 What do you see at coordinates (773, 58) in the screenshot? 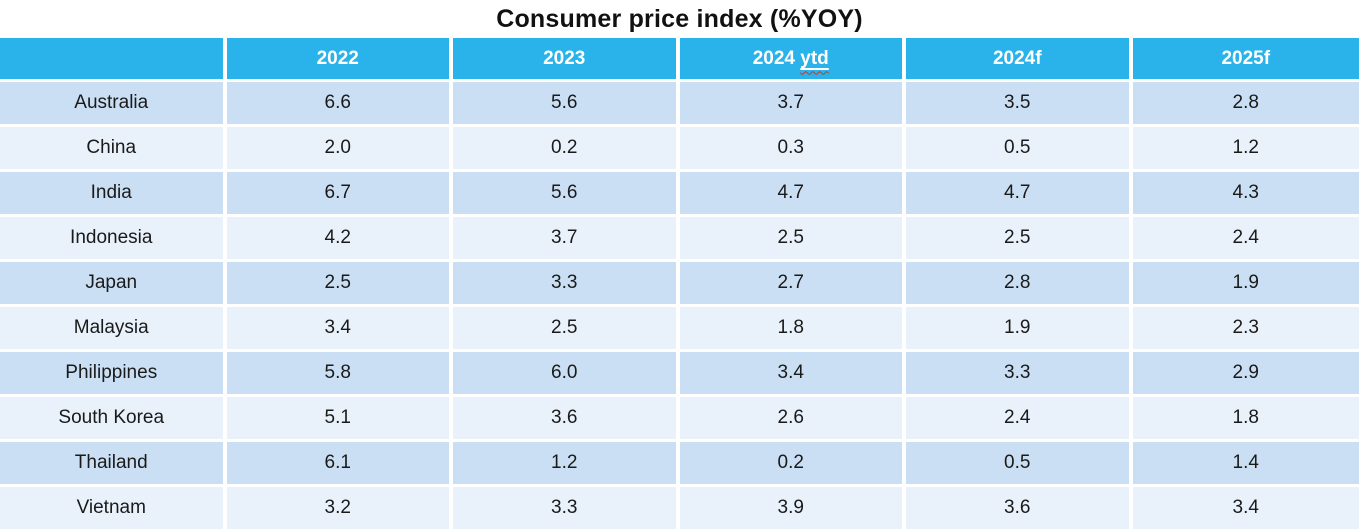
I see `col-header-2024-ytd-prefix: 2024` at bounding box center [773, 58].